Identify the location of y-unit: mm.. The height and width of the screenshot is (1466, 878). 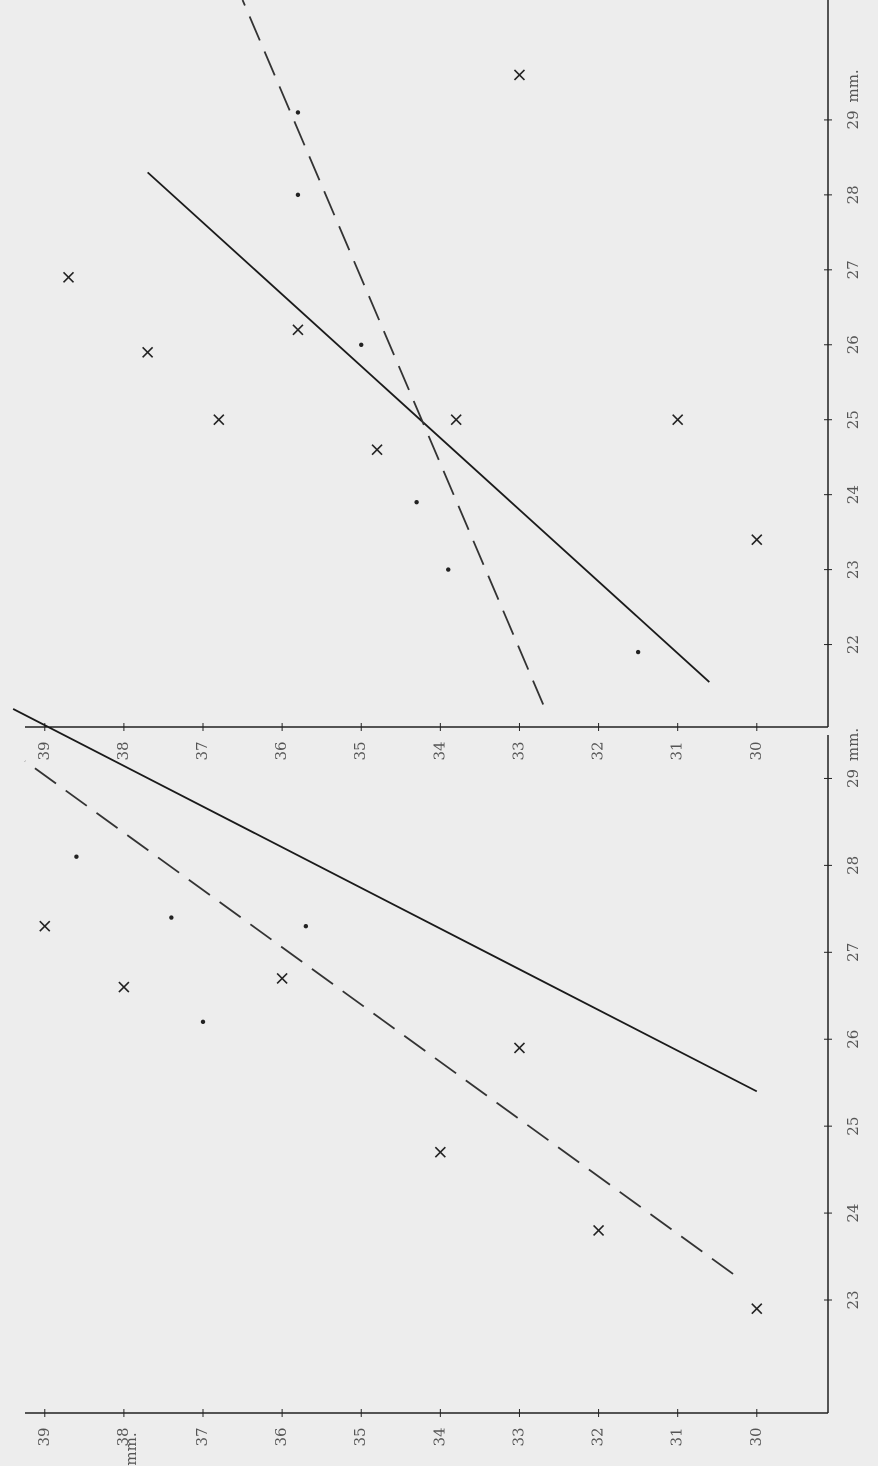
(131, 1448).